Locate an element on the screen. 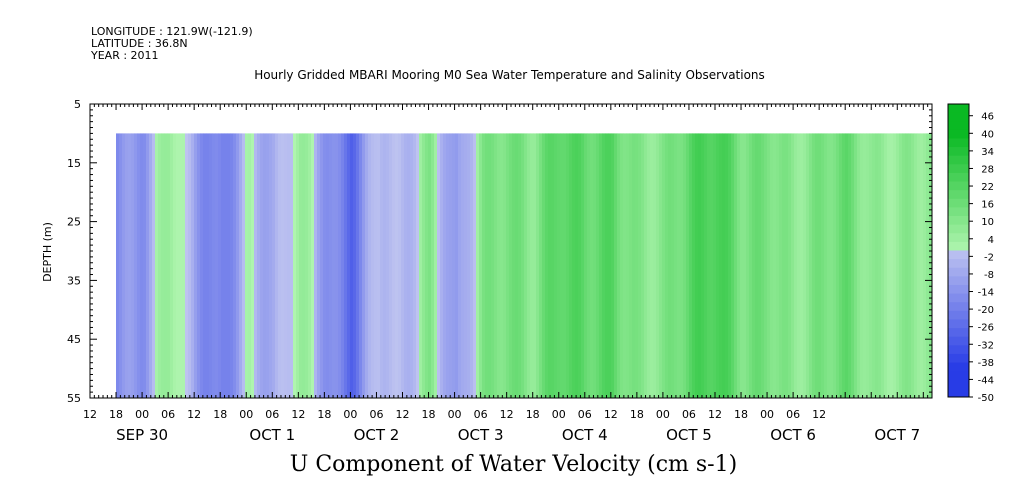 The height and width of the screenshot is (504, 1009). x-tick-label: 00 is located at coordinates (767, 414).